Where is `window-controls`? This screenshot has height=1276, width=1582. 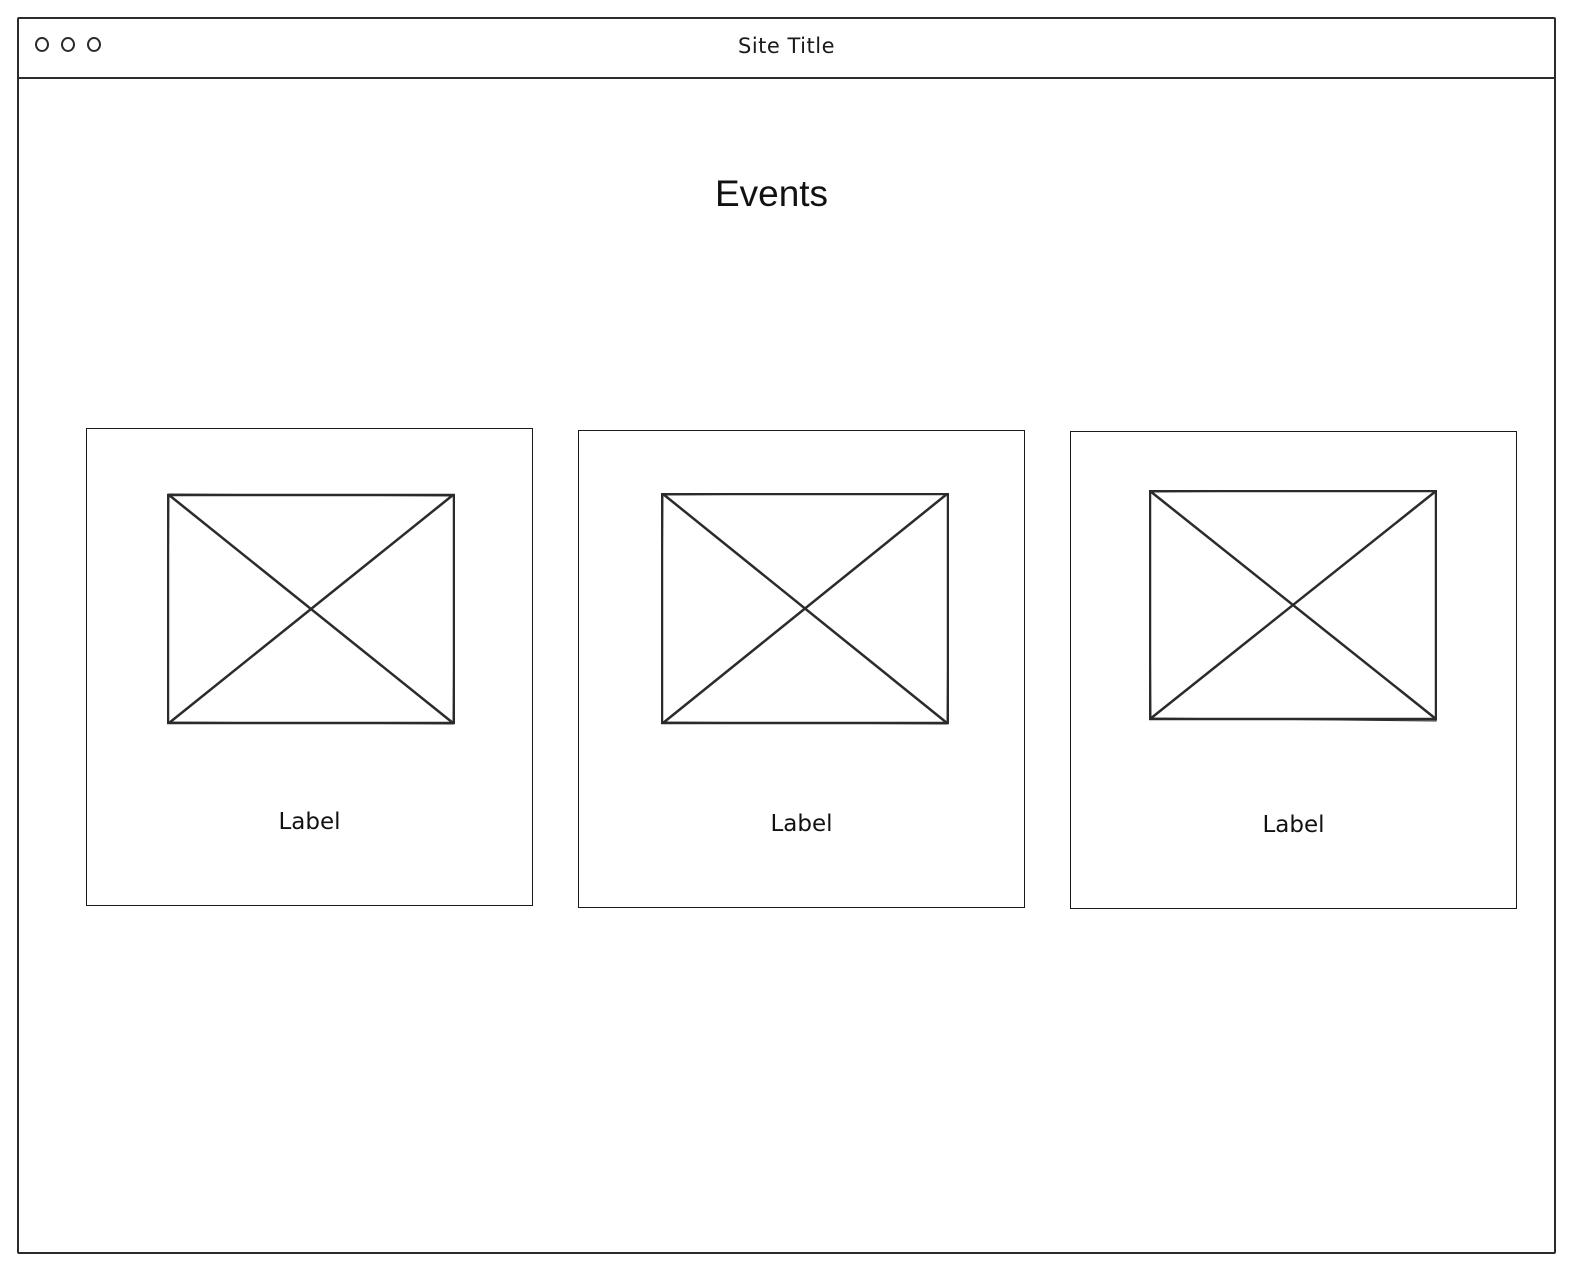 window-controls is located at coordinates (68, 44).